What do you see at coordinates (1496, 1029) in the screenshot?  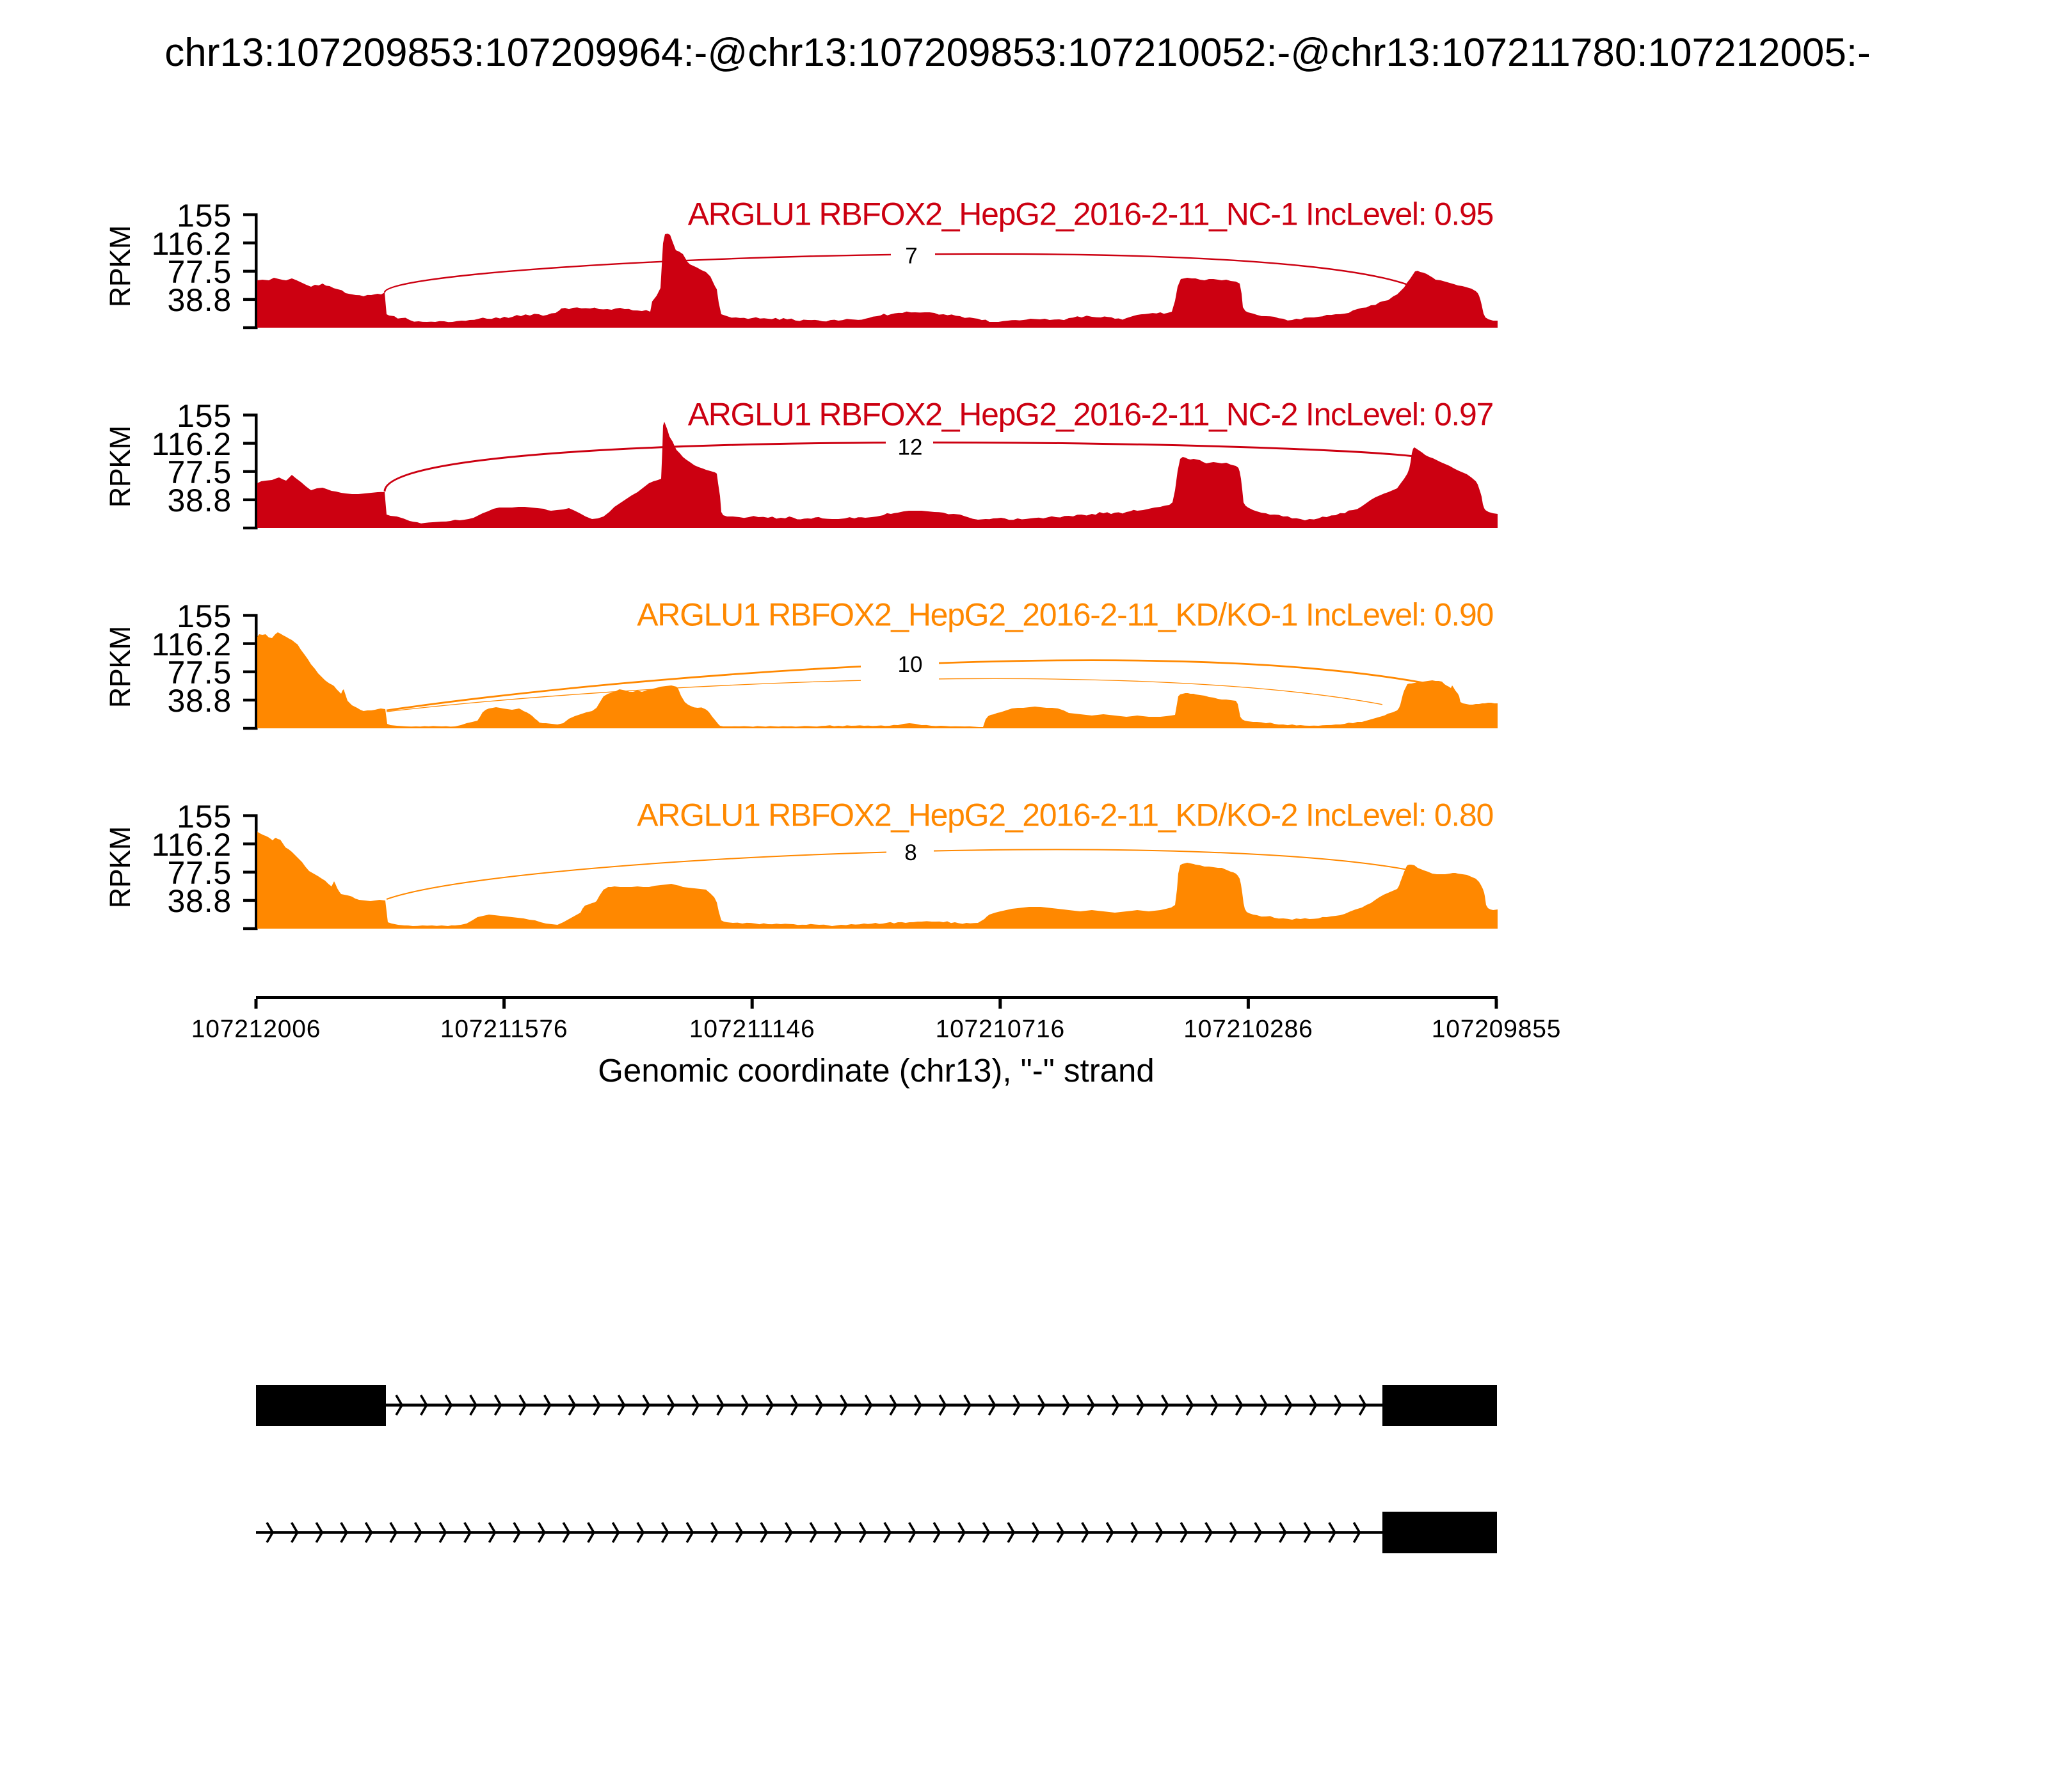 I see `svg-text: 107209855` at bounding box center [1496, 1029].